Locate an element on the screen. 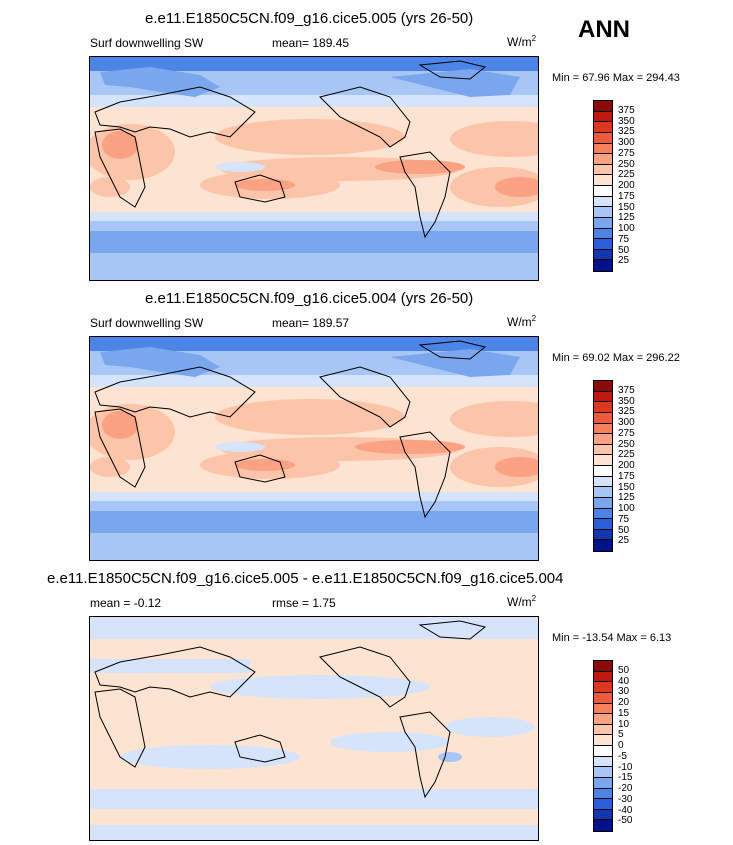 This screenshot has height=845, width=733. colorbar-tick-label: -5 is located at coordinates (622, 756).